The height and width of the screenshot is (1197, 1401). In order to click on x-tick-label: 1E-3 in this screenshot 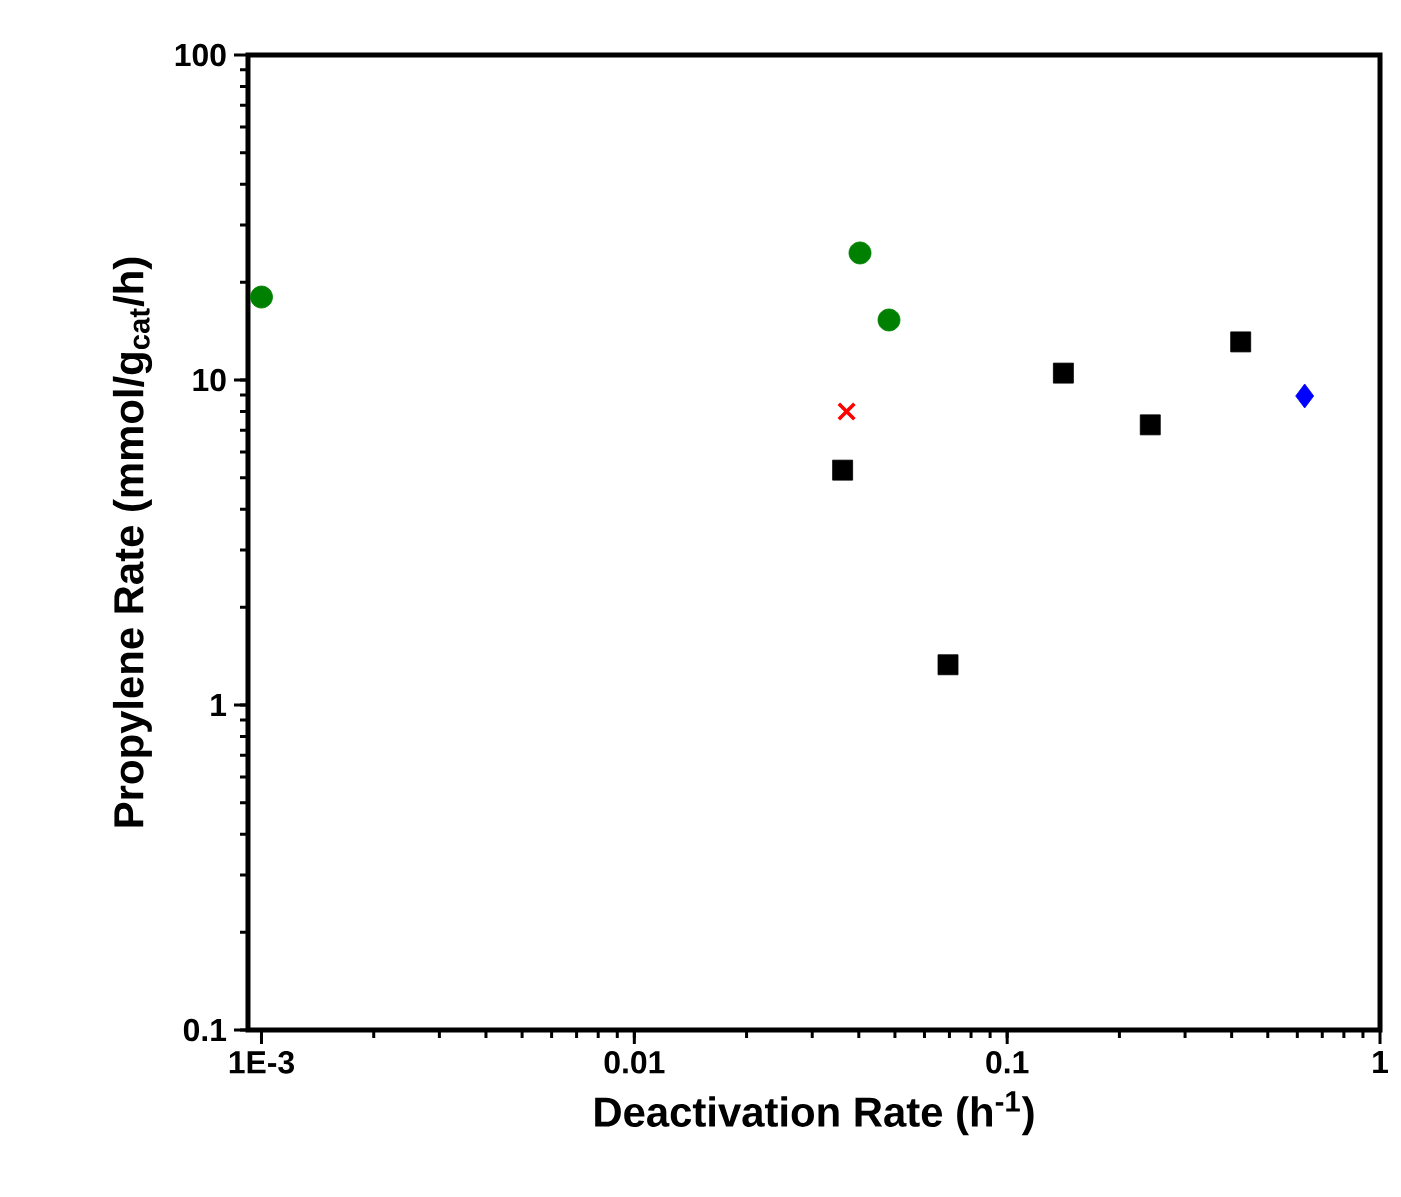, I will do `click(261, 1062)`.